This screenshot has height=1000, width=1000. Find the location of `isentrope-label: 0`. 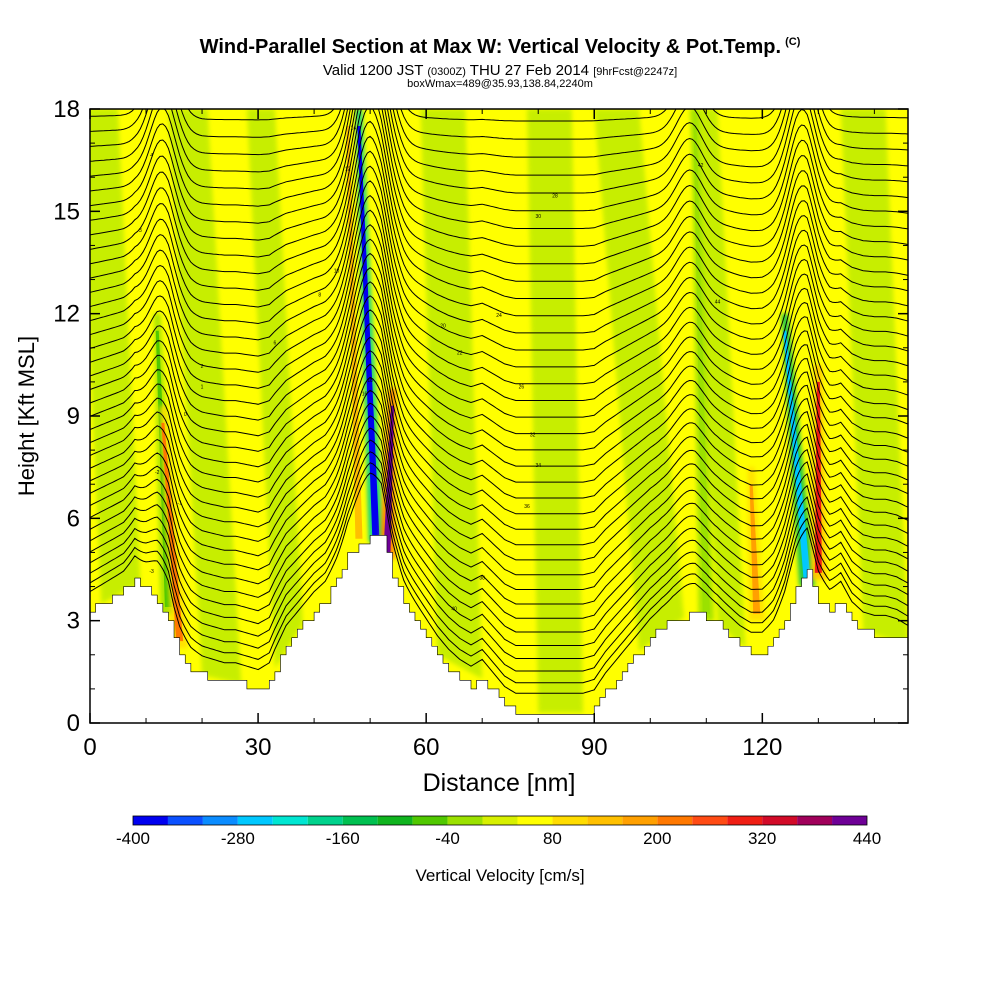

isentrope-label: 0 is located at coordinates (185, 415).